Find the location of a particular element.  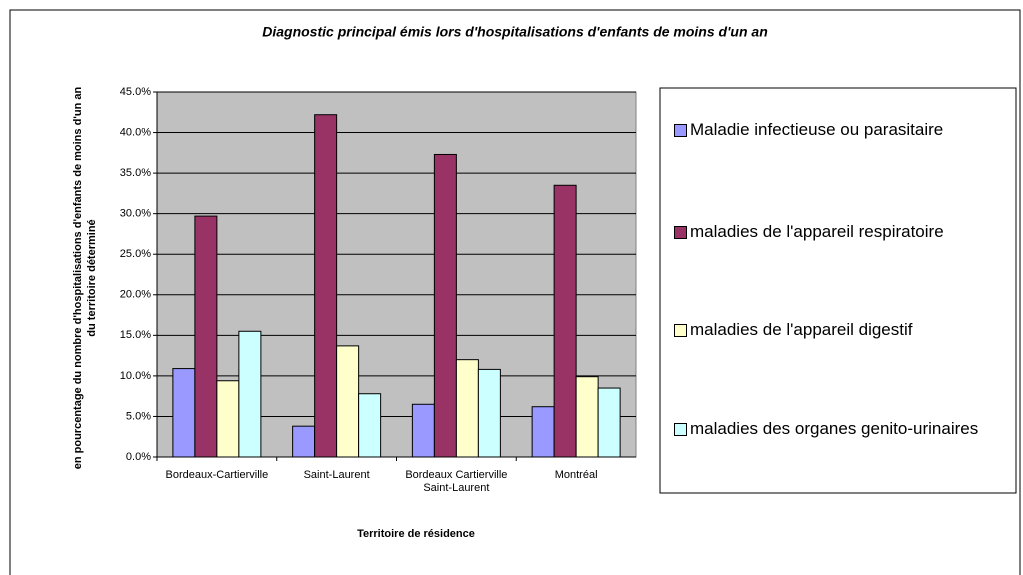

legend-entry: maladies de l'appareil respiratoire is located at coordinates (834, 231).